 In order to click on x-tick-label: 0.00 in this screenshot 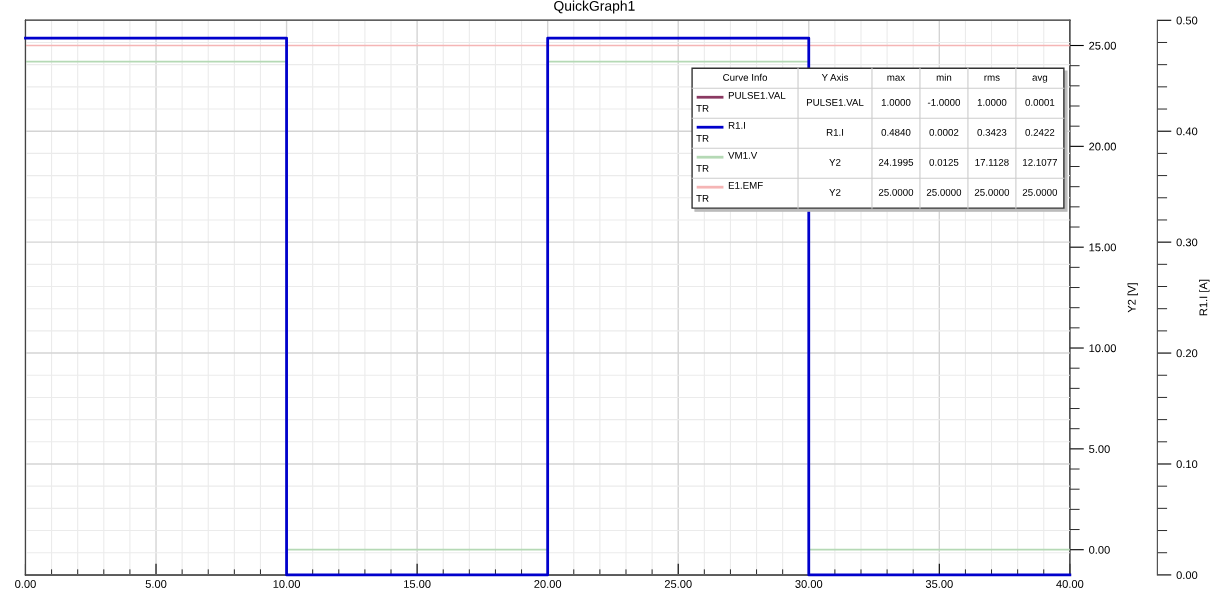, I will do `click(25, 584)`.